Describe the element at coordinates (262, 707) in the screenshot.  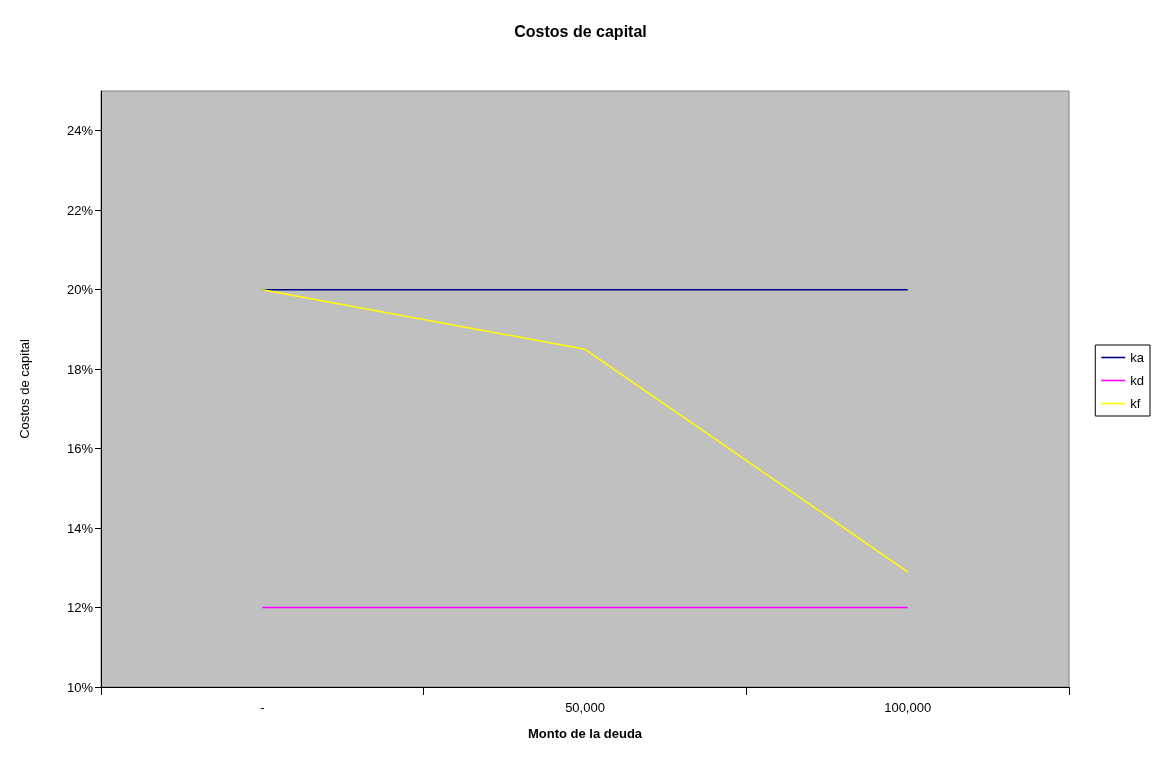
I see `x-tick-label: -` at that location.